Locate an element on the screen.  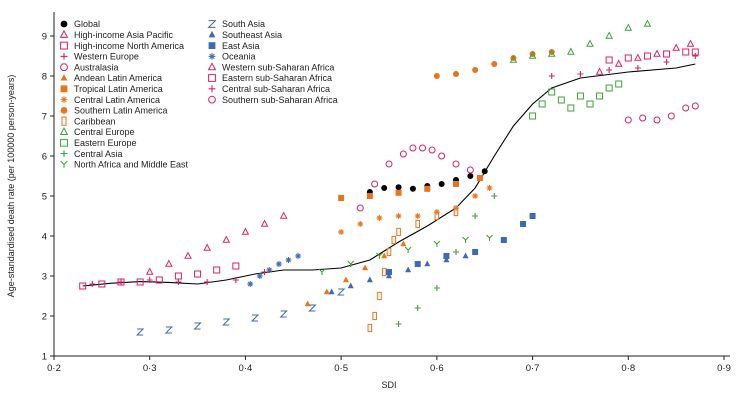
legend-label: High-income Asia Pacific is located at coordinates (124, 35).